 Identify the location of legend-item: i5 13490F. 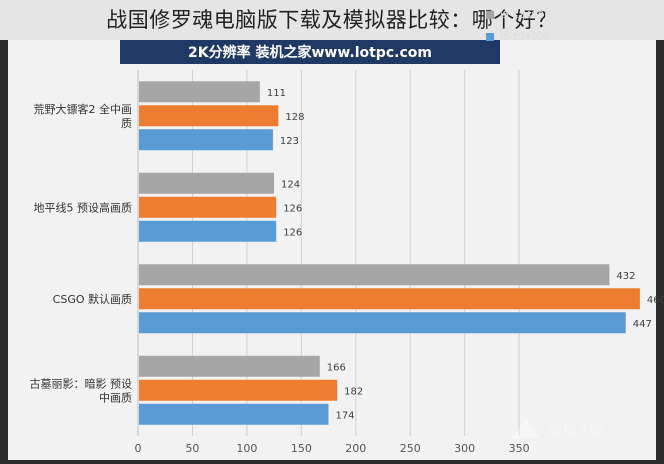
(572, 15).